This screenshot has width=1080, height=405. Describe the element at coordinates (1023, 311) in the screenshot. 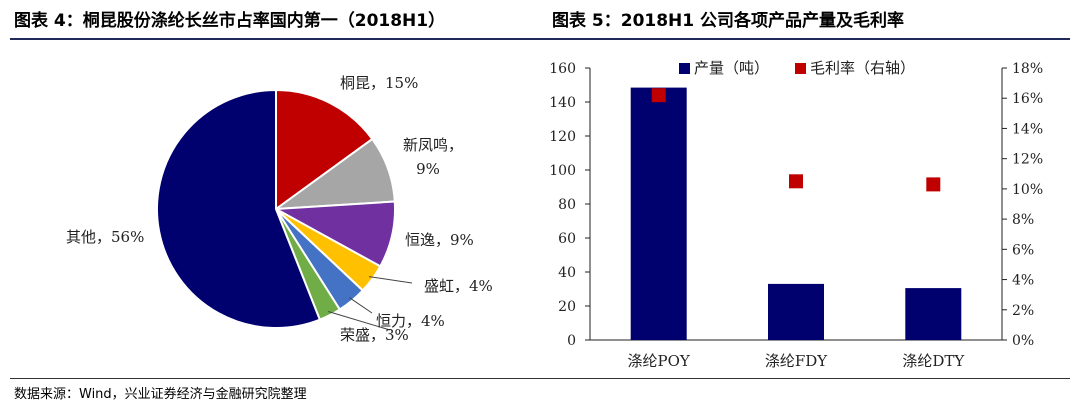

I see `right-tick-label: 2%` at that location.